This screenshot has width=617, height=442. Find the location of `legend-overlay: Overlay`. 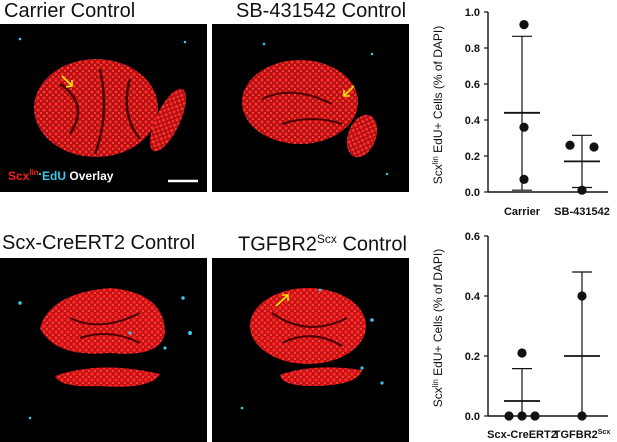

legend-overlay: Overlay is located at coordinates (91, 176).